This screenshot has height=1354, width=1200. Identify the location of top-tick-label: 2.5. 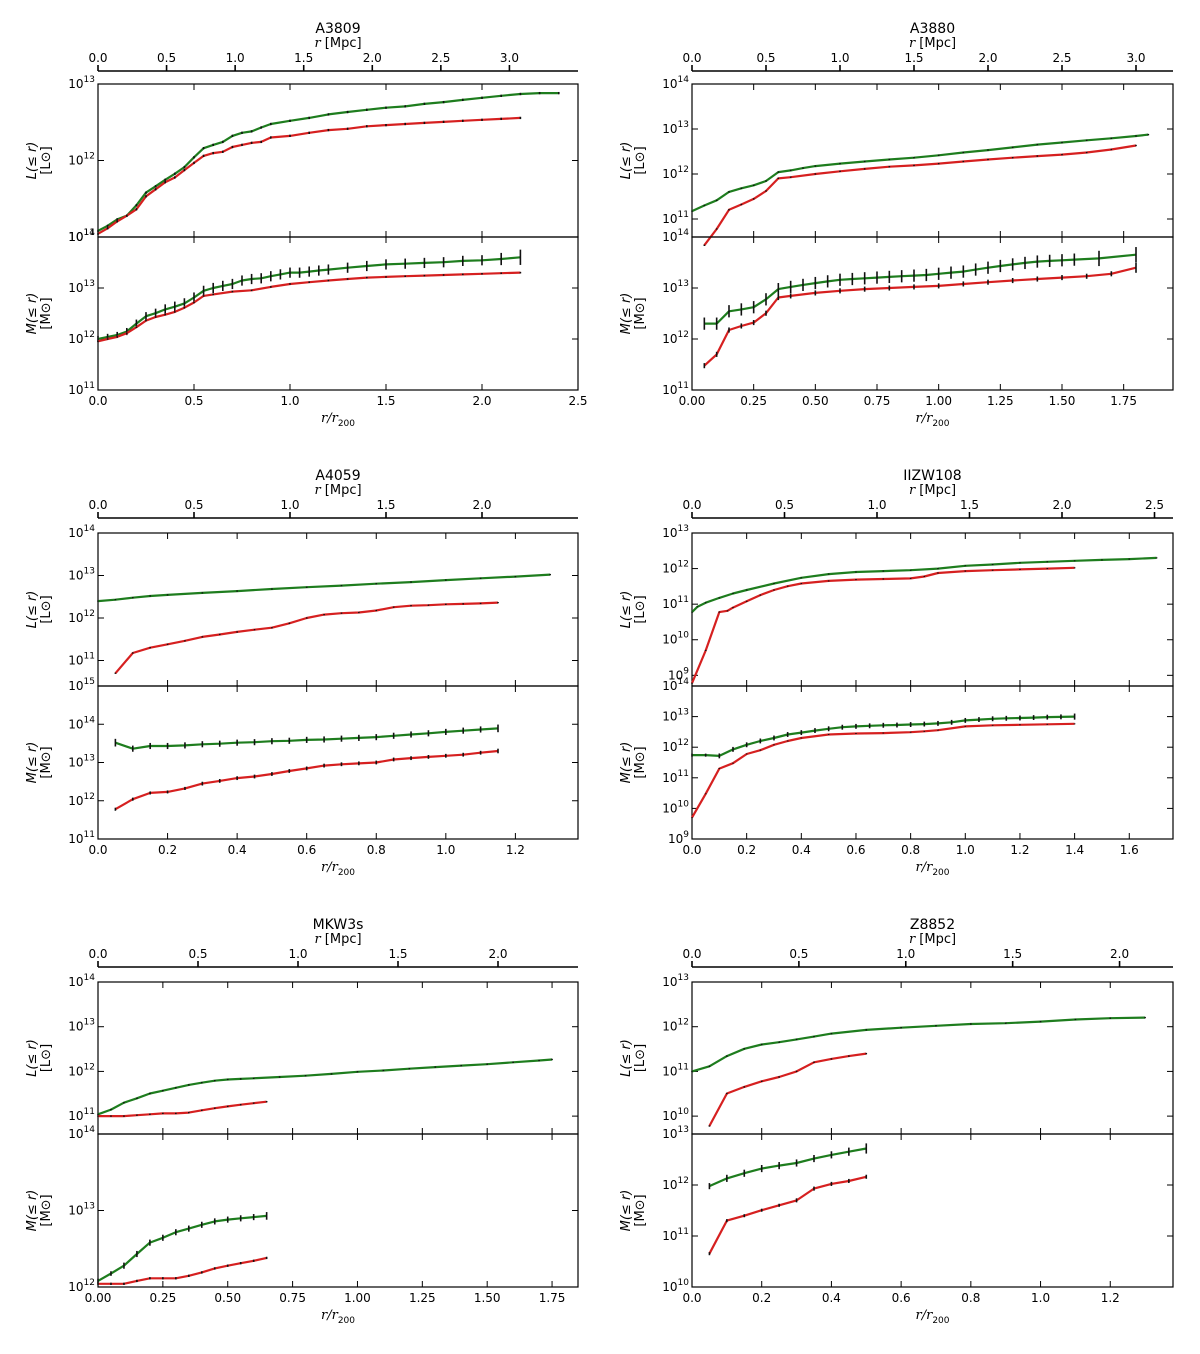
(440, 58).